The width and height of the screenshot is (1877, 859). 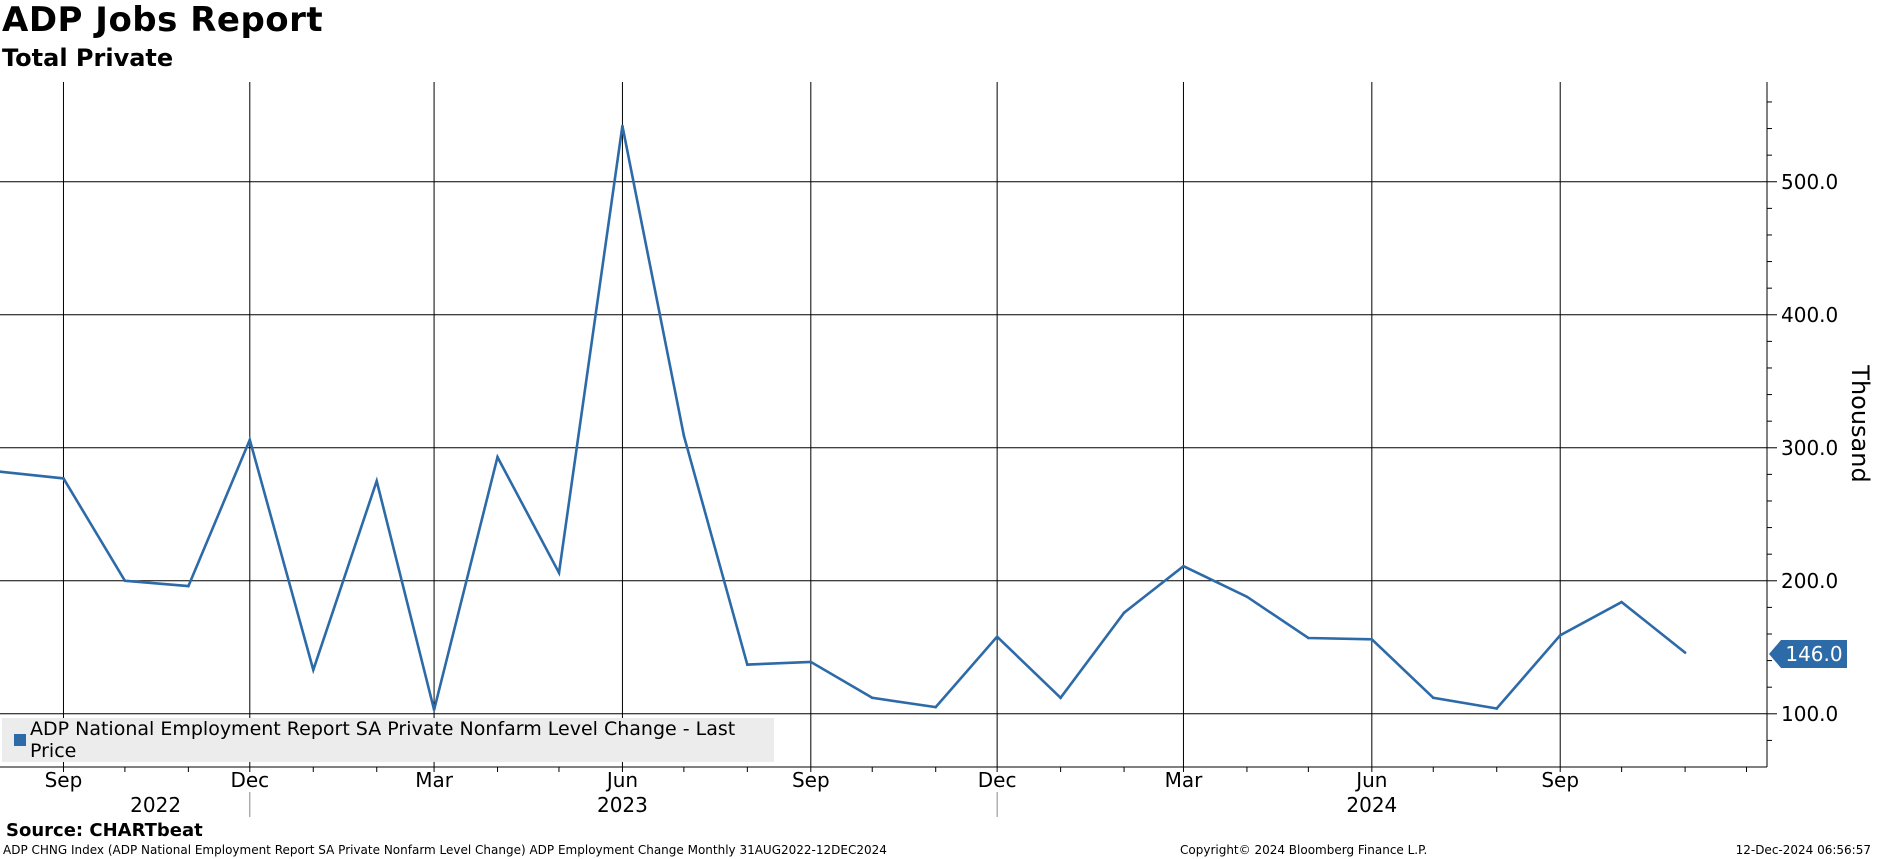 I want to click on y-tick-label: 500.0, so click(x=1809, y=182).